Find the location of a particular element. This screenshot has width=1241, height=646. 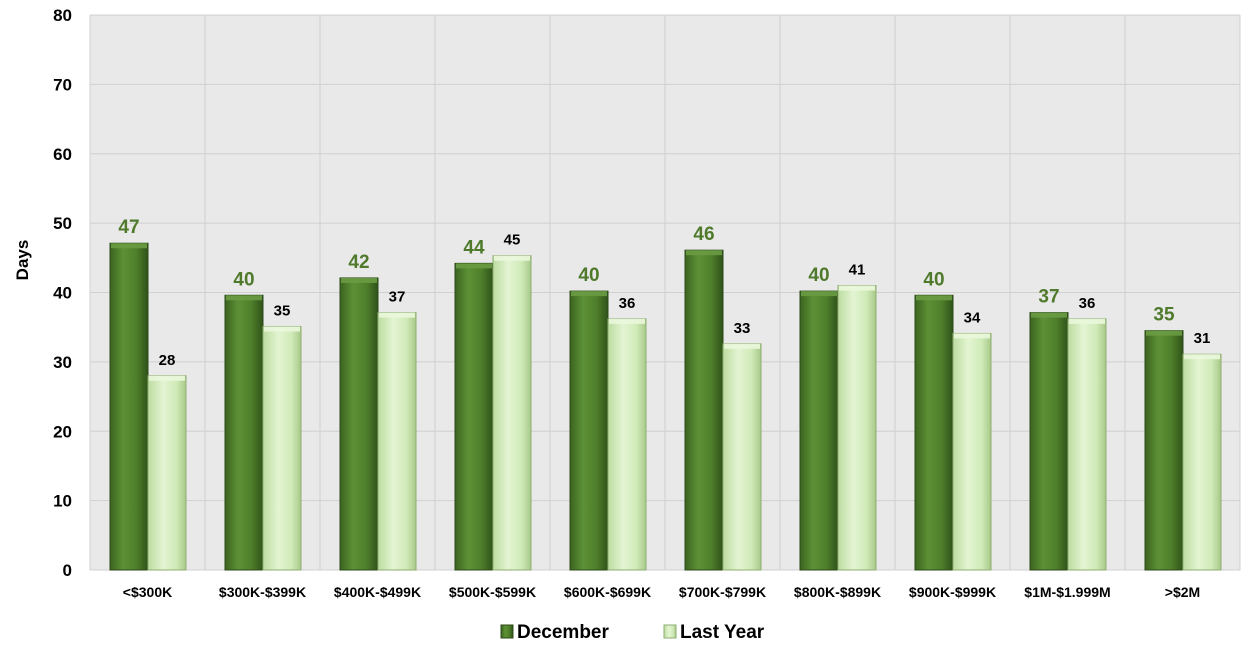

legend-swatch-last-year is located at coordinates (670, 631).